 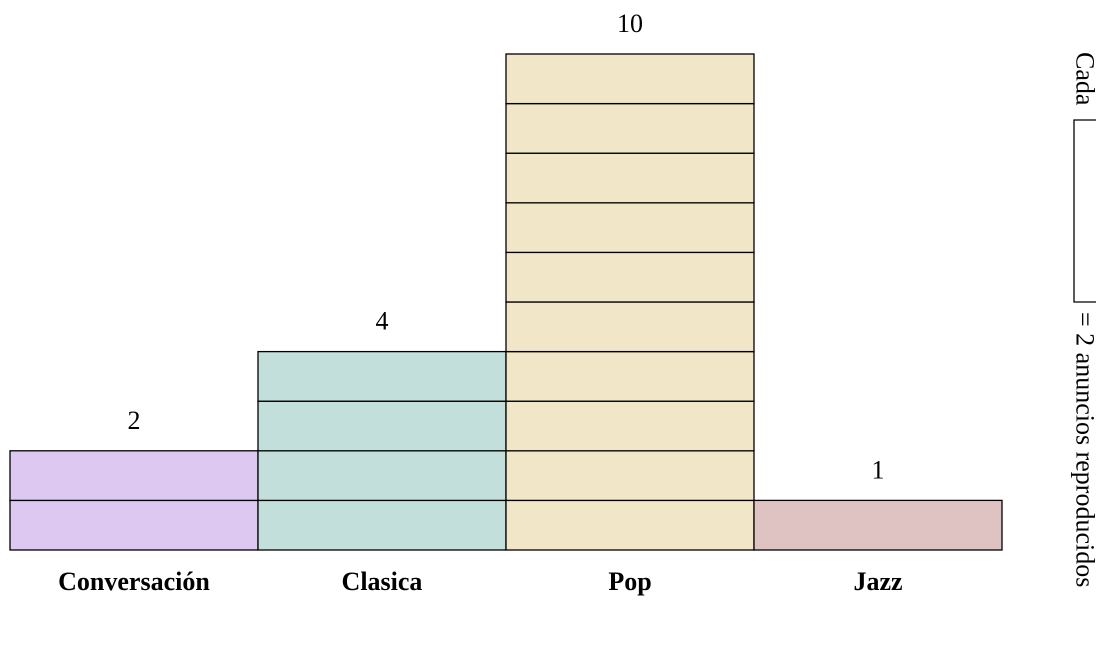 What do you see at coordinates (630, 23) in the screenshot?
I see `value-label-pop: 10` at bounding box center [630, 23].